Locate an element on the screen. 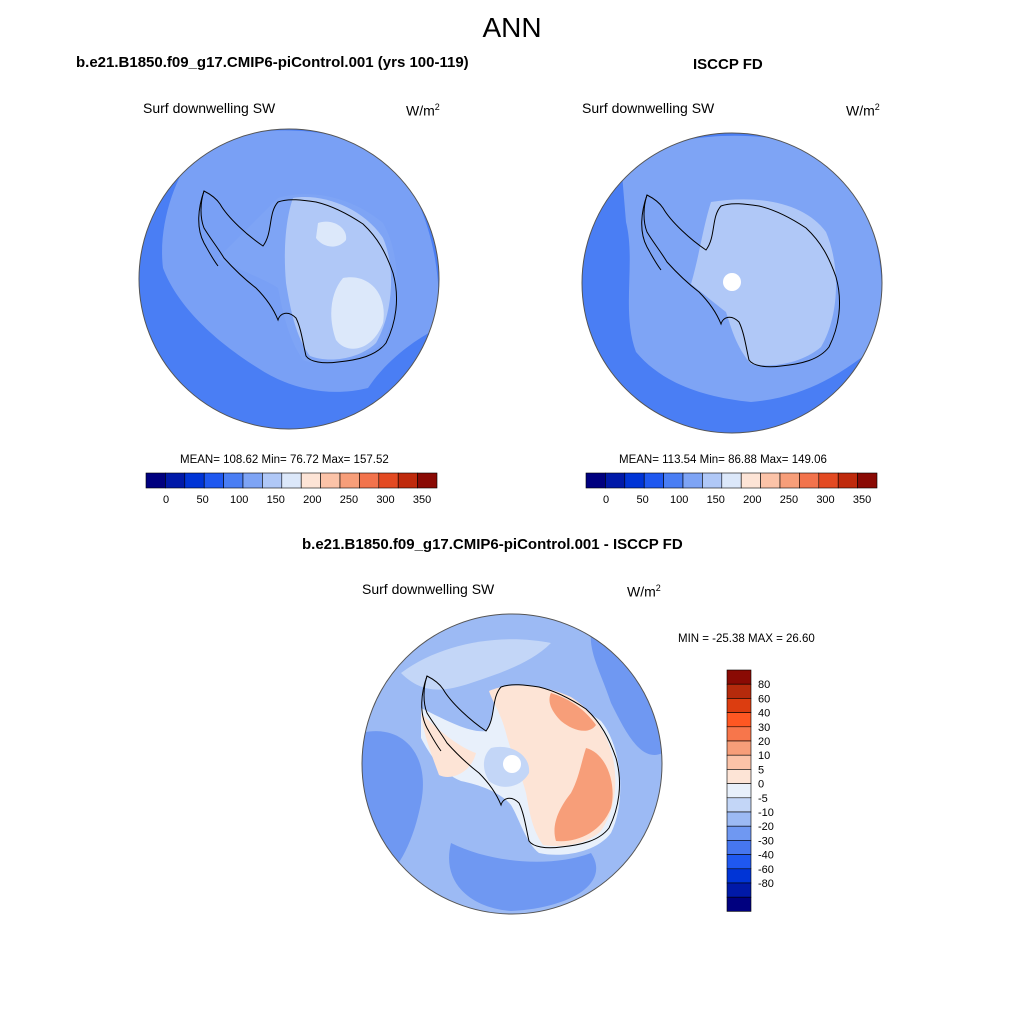 The width and height of the screenshot is (1024, 1024). obs-panel-title: ISCCP FD is located at coordinates (728, 64).